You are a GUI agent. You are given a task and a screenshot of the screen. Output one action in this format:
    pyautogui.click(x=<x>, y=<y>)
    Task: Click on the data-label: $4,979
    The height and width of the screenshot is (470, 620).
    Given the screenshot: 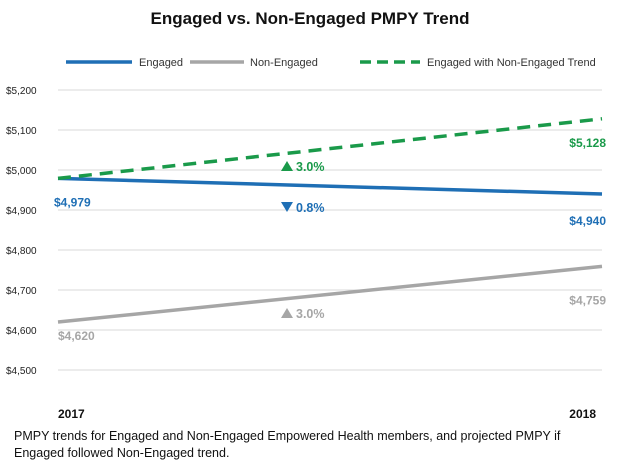 What is the action you would take?
    pyautogui.click(x=72, y=202)
    